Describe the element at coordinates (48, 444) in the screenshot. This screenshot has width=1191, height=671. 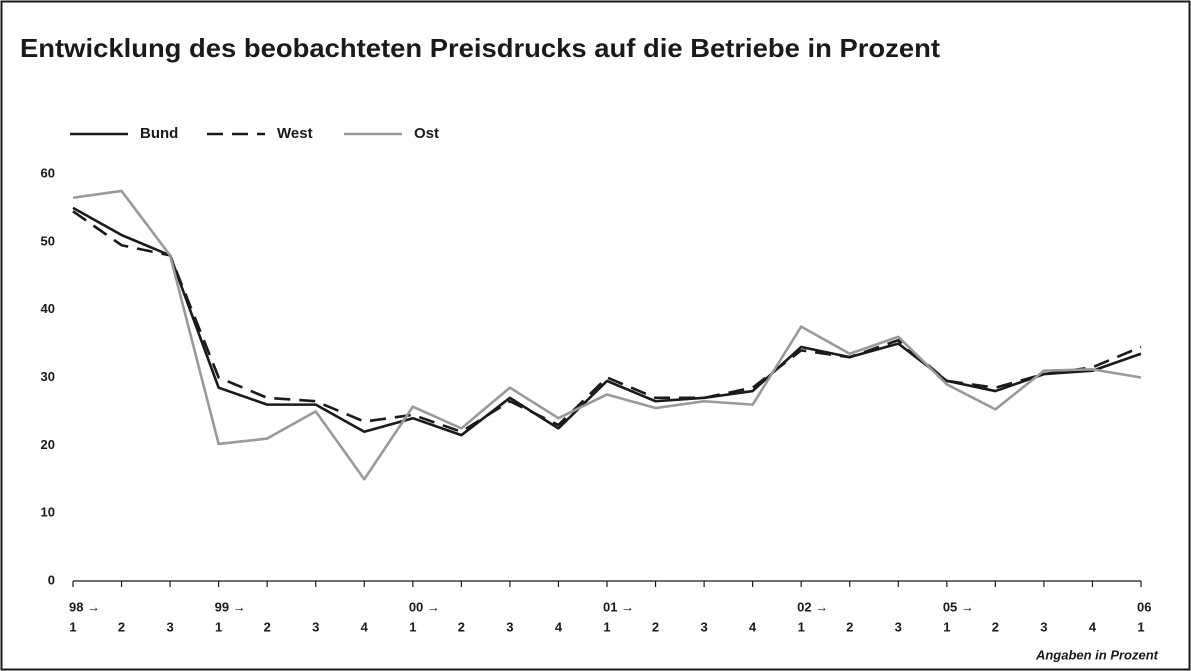
I see `y-tick-label: 20` at that location.